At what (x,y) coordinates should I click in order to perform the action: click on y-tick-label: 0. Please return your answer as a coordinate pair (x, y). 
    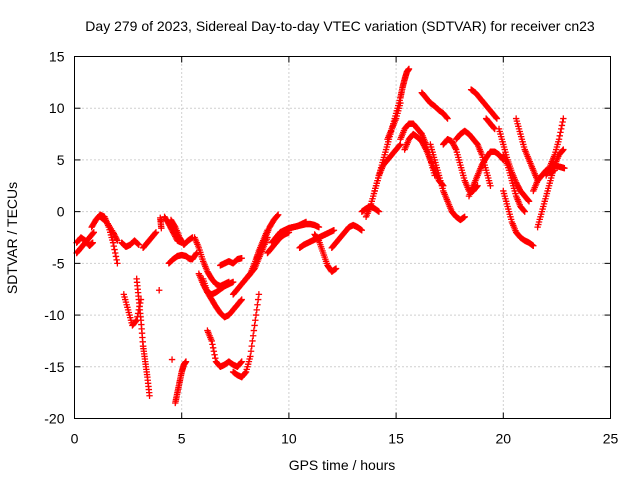
    Looking at the image, I should click on (61, 212).